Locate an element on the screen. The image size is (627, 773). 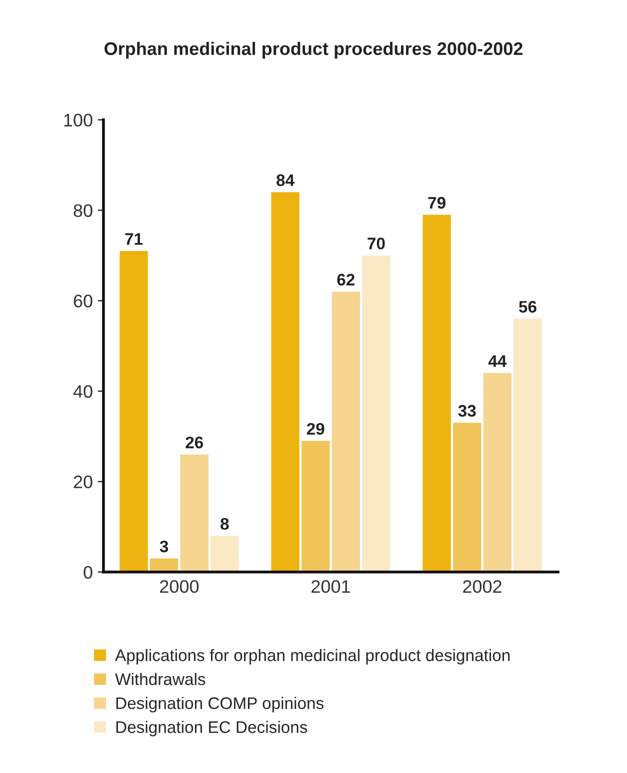
data-label: 29 is located at coordinates (315, 429).